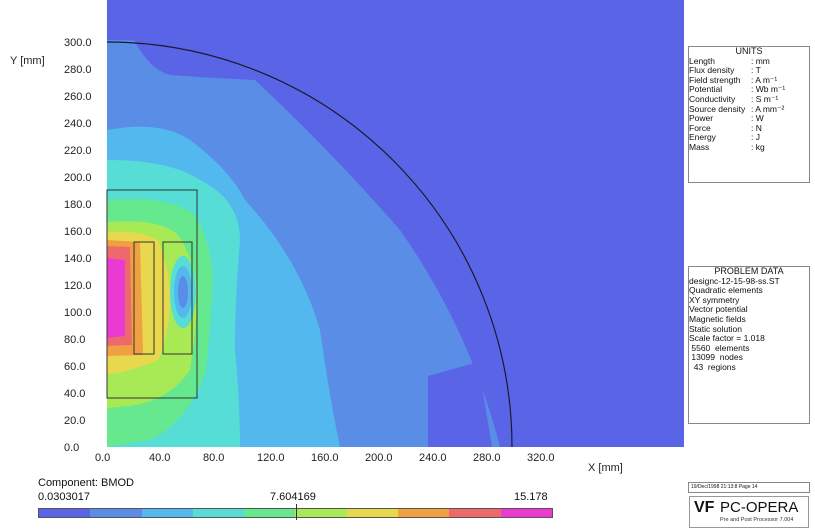  I want to click on brand-name: PC-OPERA, so click(759, 507).